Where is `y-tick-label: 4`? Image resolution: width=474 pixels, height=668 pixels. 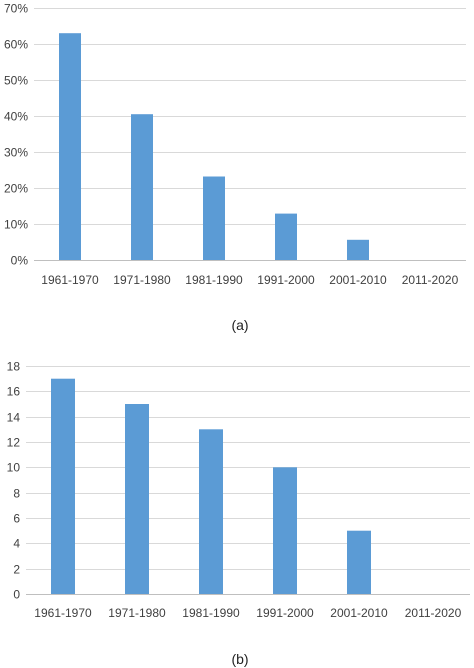
y-tick-label: 4 is located at coordinates (16, 544).